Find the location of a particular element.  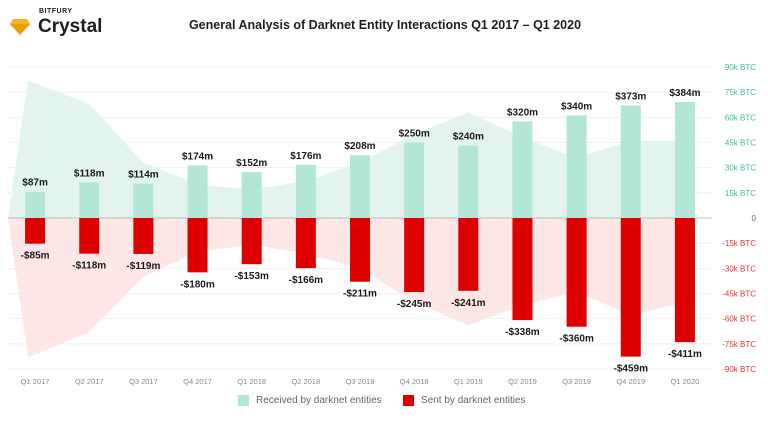

data-label-received: $114m is located at coordinates (143, 175).